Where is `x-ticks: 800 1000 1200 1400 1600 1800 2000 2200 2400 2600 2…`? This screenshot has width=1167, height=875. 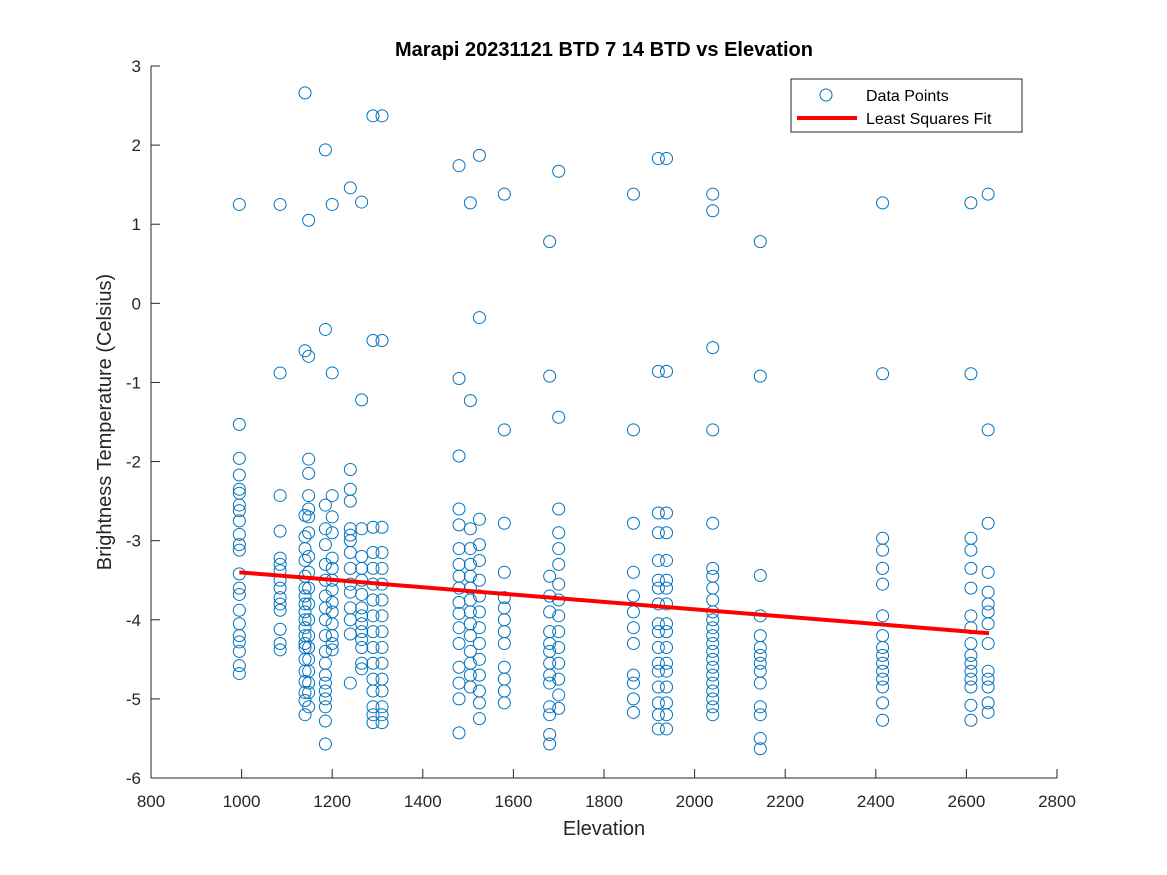 x-ticks: 800 1000 1200 1400 1600 1800 2000 2200 2400 2600 2… is located at coordinates (606, 790).